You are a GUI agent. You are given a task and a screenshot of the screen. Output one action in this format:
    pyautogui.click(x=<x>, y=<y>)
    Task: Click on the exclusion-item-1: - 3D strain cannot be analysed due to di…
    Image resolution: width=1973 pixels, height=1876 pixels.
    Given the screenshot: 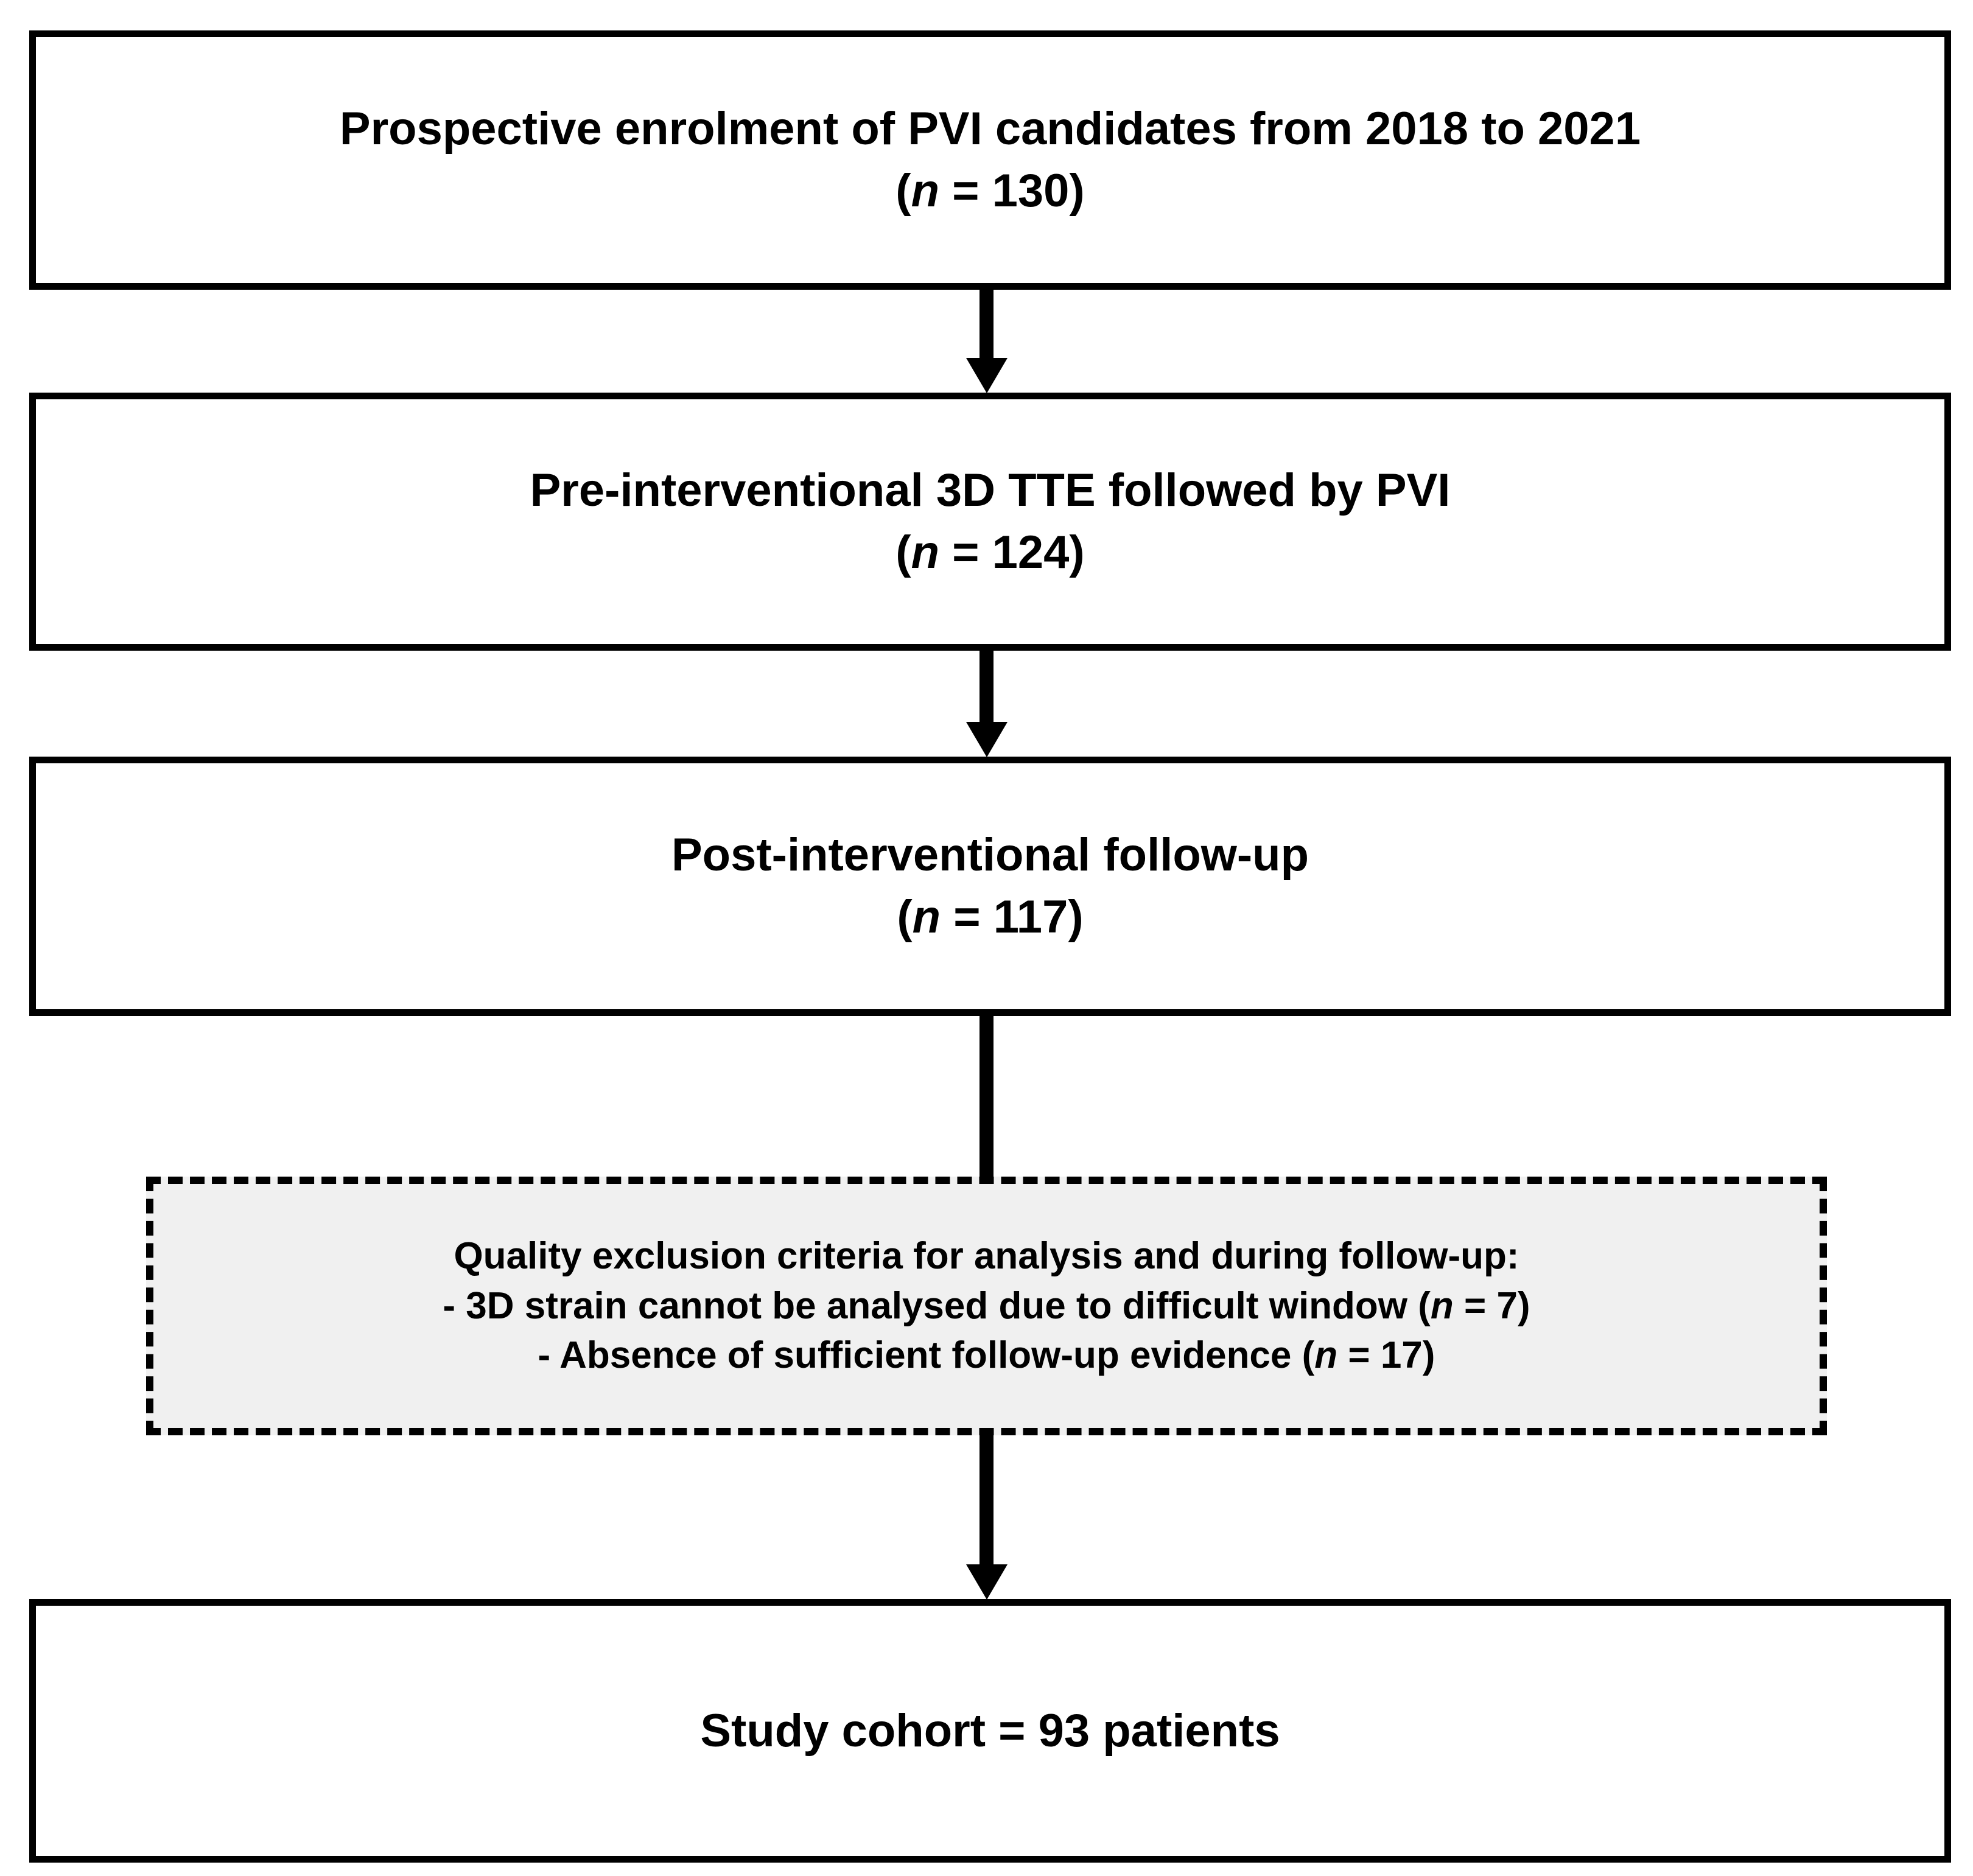 What is the action you would take?
    pyautogui.click(x=987, y=1306)
    